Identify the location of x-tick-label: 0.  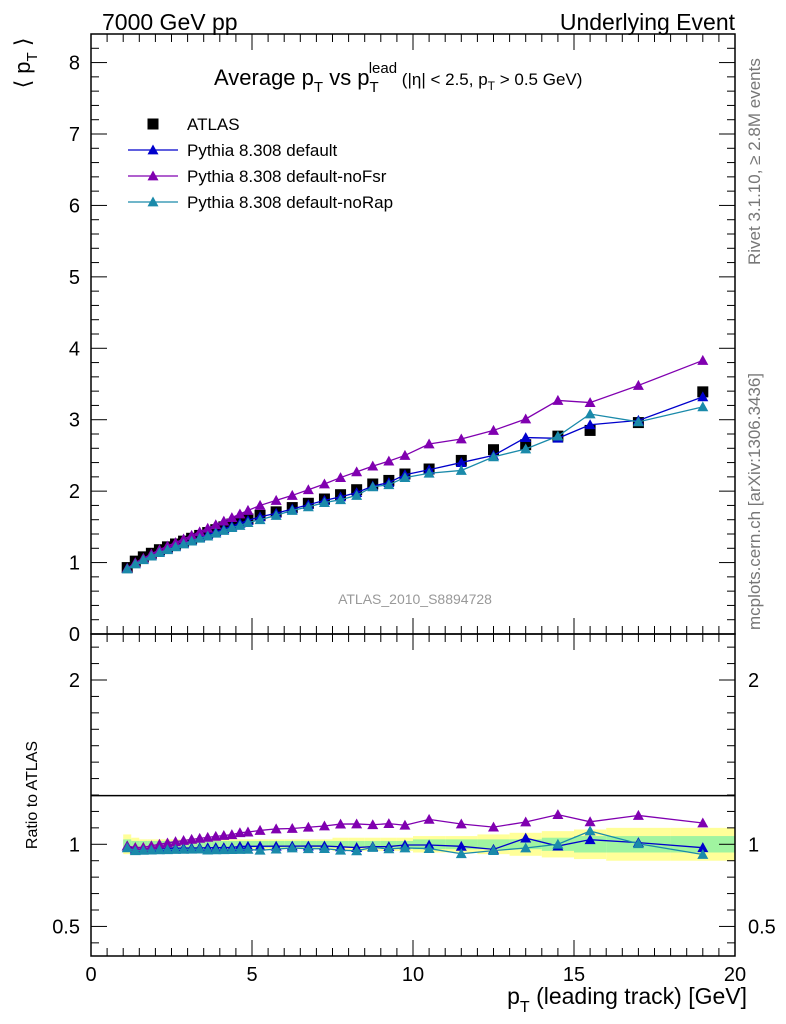
(90, 975).